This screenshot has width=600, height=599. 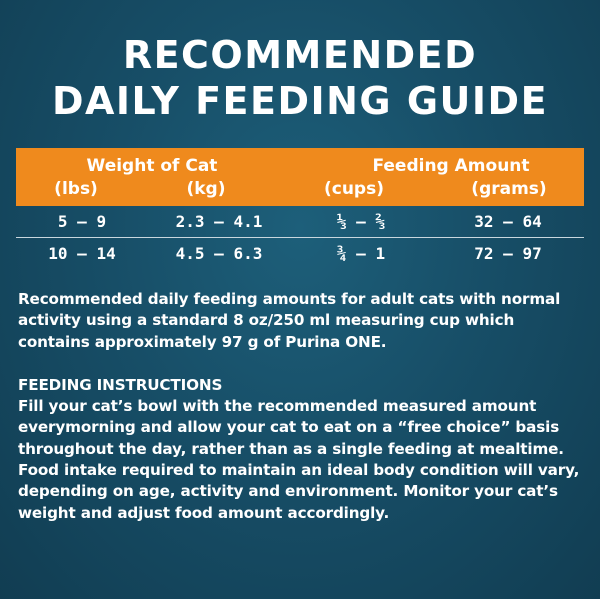 I want to click on weight-of-cat-header: Weight of Cat, so click(x=152, y=166).